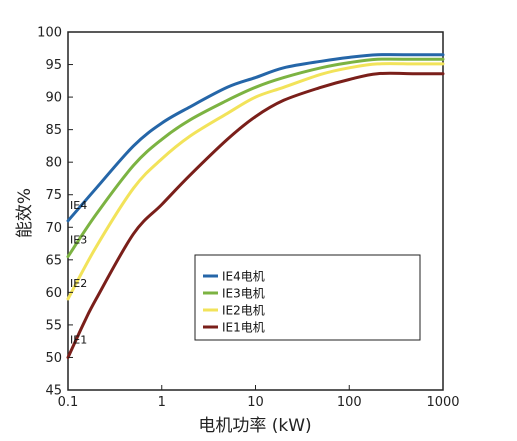 This screenshot has height=441, width=517. Describe the element at coordinates (53, 130) in the screenshot. I see `y-tick-label: 85` at that location.